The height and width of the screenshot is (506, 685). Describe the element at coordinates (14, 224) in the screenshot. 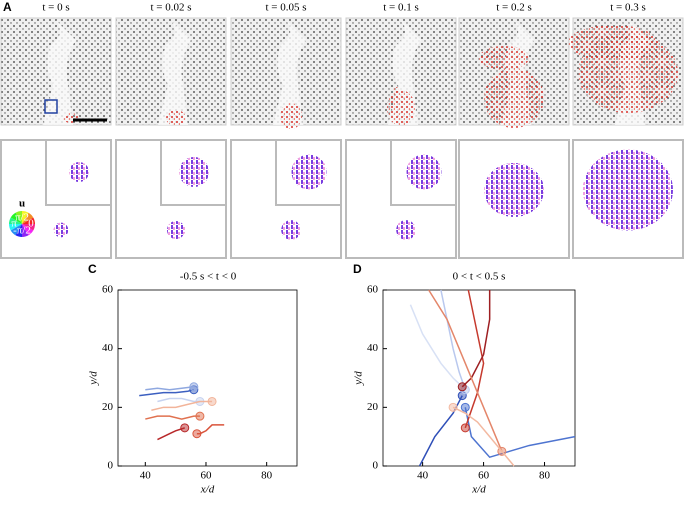

I see `wheel-label: π` at that location.